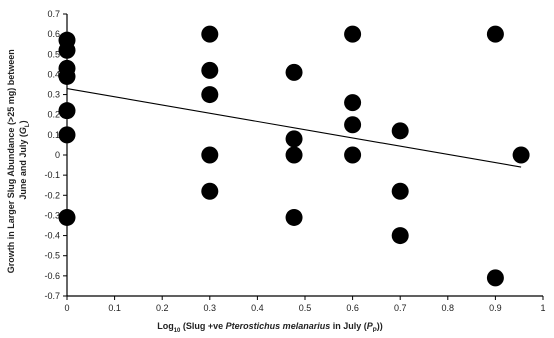 The height and width of the screenshot is (338, 554). I want to click on x-tick-label: 0.9, so click(495, 308).